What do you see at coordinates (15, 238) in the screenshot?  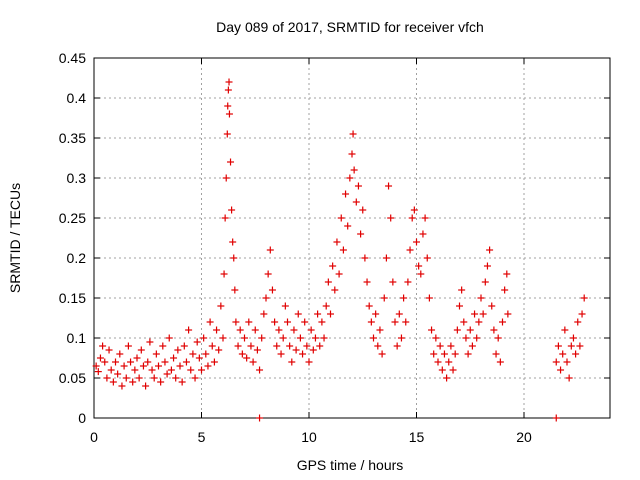 I see `y-axis-label: SRMTID / TECUs` at bounding box center [15, 238].